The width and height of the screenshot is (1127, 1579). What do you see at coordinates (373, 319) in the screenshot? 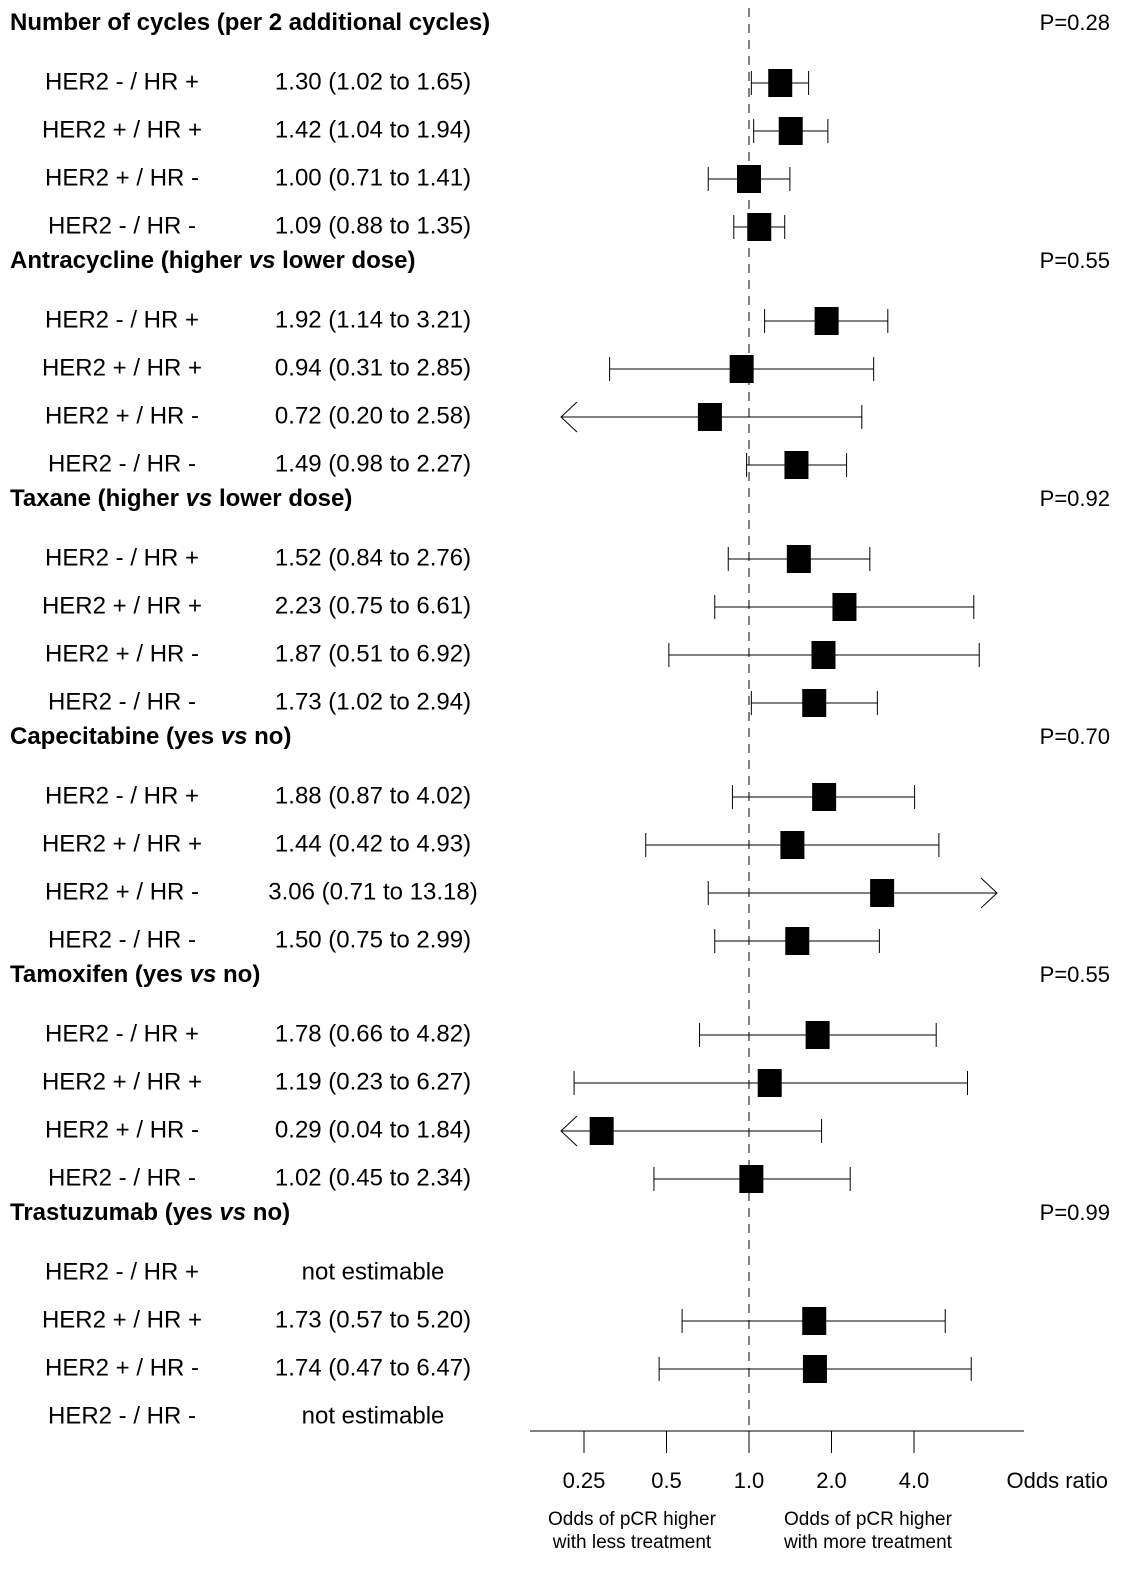
I see `row-estimate-text: 1.92 (1.14 to 3.21)` at bounding box center [373, 319].